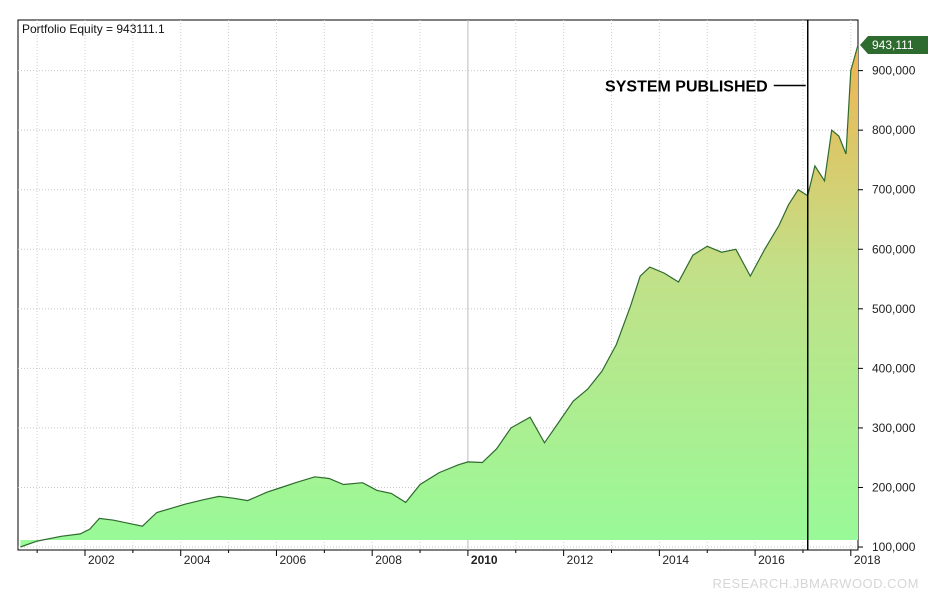  I want to click on last-value-marker: 943,111, so click(894, 44).